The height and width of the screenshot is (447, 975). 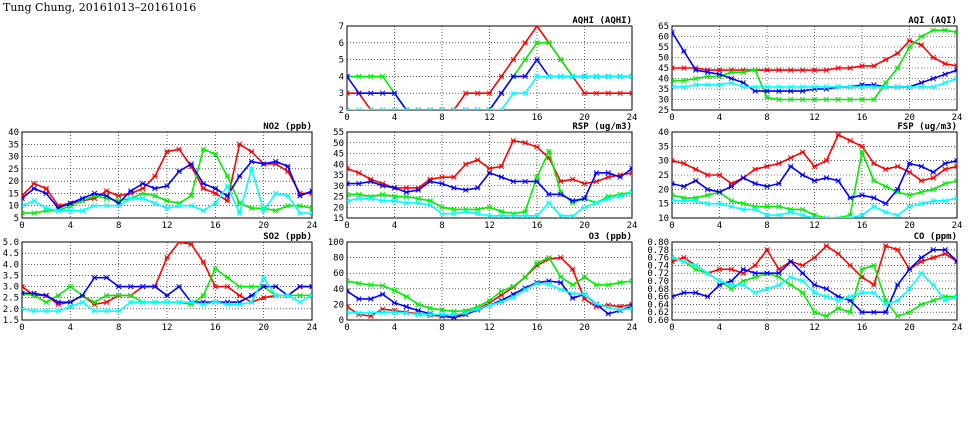 What do you see at coordinates (663, 69) in the screenshot?
I see `y-tick-label: 45` at bounding box center [663, 69].